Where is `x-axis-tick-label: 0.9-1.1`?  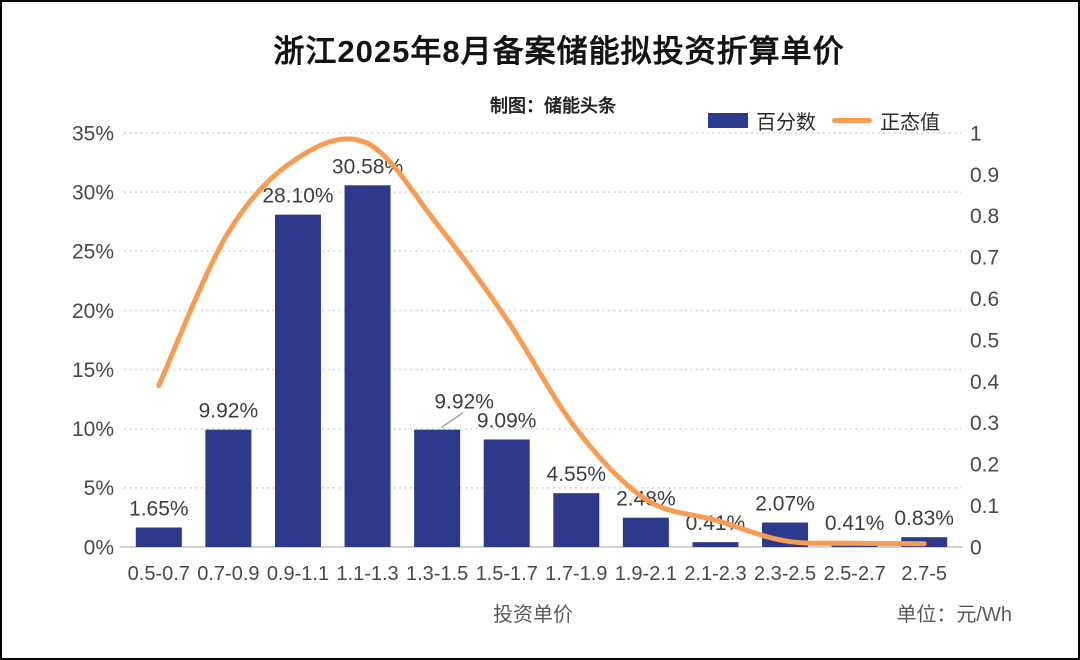
x-axis-tick-label: 0.9-1.1 is located at coordinates (298, 574).